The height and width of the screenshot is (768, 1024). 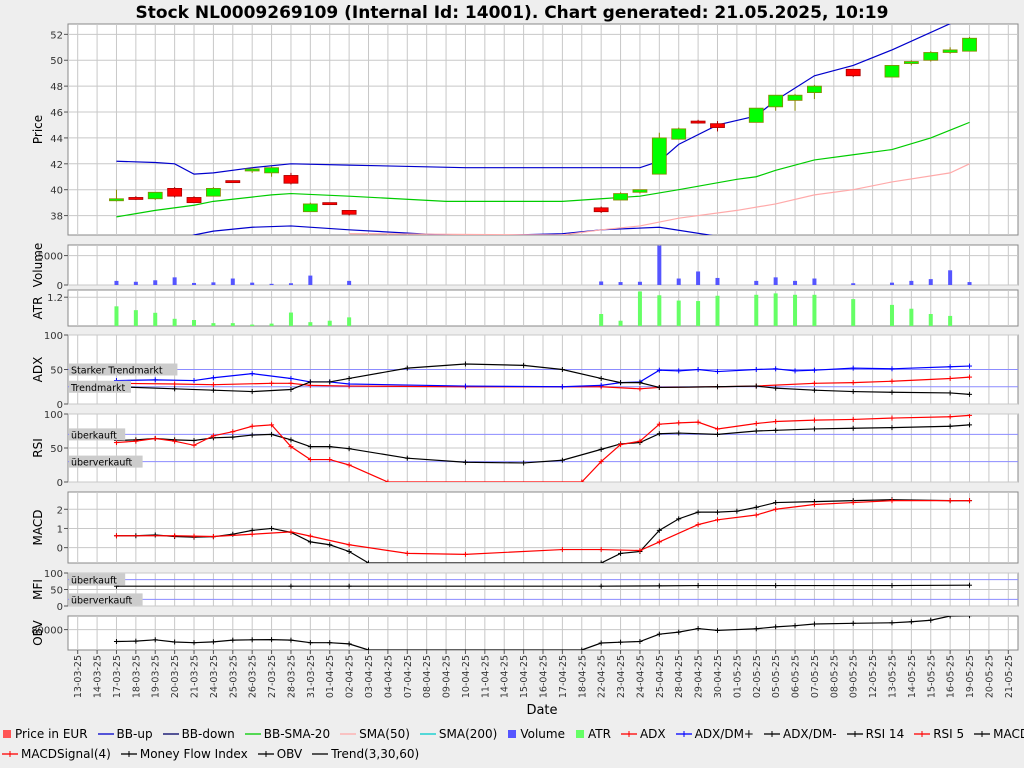 What do you see at coordinates (912, 676) in the screenshot?
I see `x-tick-label: 14-05-25` at bounding box center [912, 676].